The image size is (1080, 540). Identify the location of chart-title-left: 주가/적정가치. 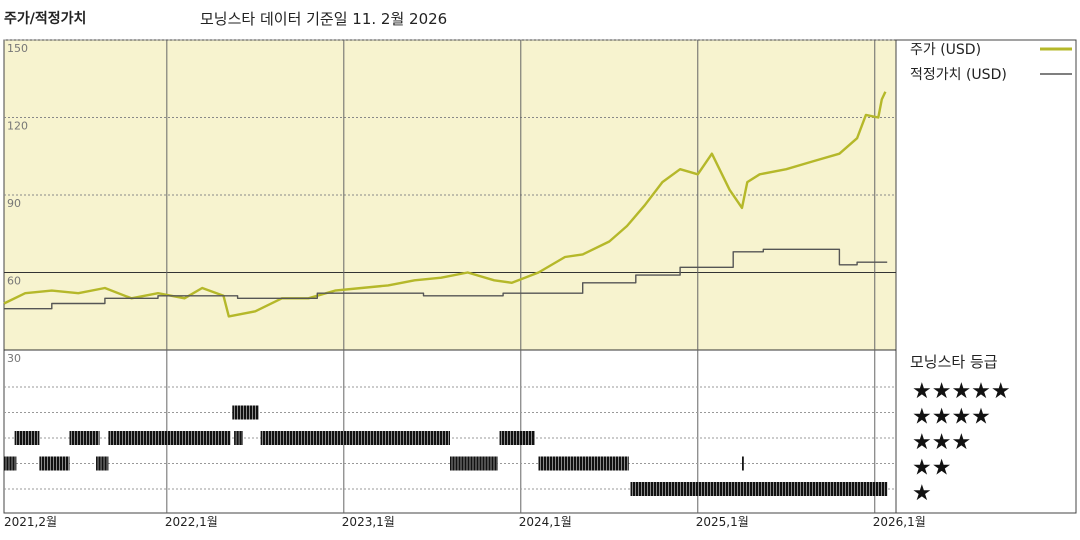
(45, 19).